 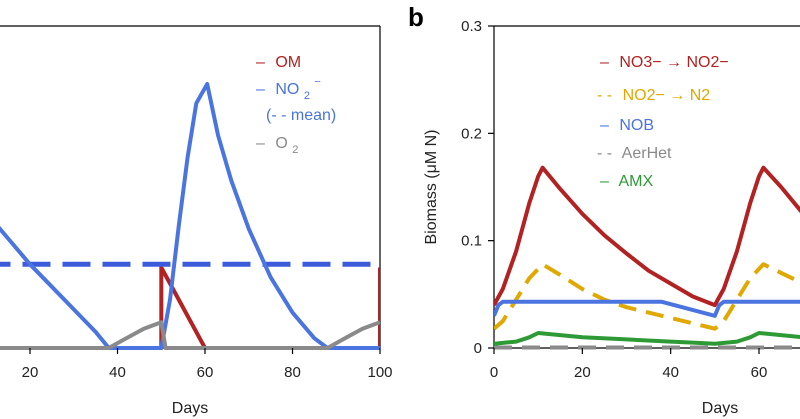 I want to click on panel-a-x-tick-label: 40, so click(x=117, y=372).